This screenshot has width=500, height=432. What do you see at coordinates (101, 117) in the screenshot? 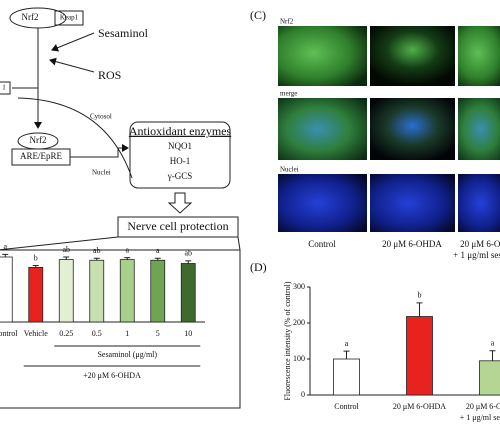
I see `label: Cytosol` at bounding box center [101, 117].